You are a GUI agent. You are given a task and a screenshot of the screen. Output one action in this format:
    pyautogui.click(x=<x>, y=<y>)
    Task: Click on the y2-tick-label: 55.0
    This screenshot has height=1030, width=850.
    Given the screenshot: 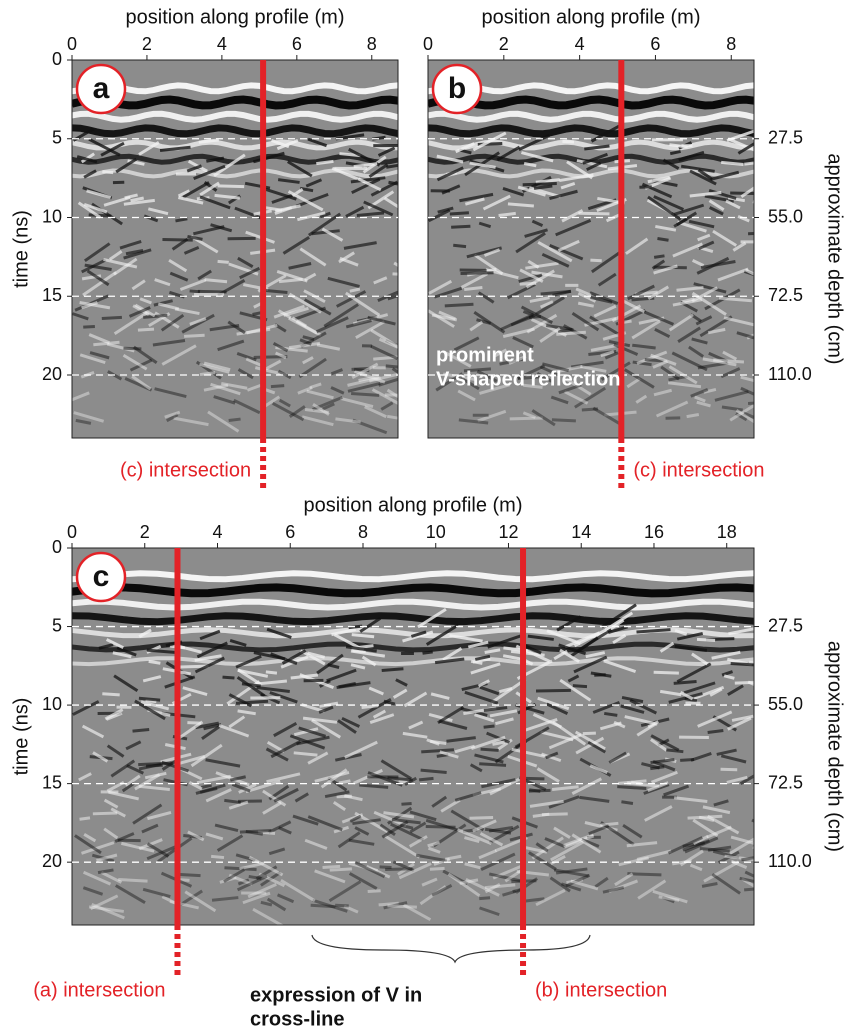 What is the action you would take?
    pyautogui.click(x=785, y=216)
    